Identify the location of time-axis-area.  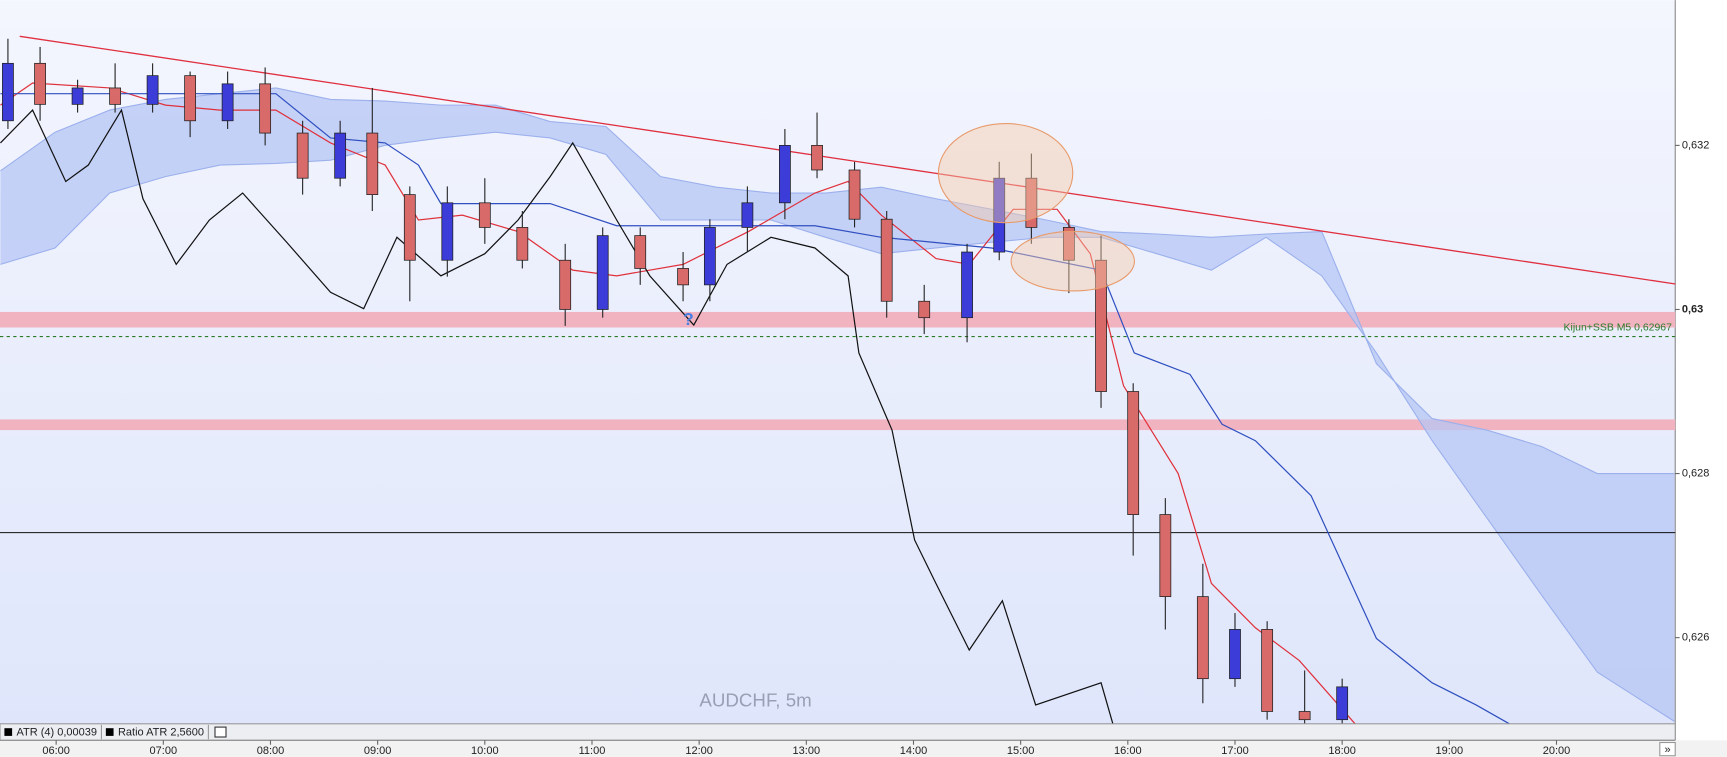
(863, 748).